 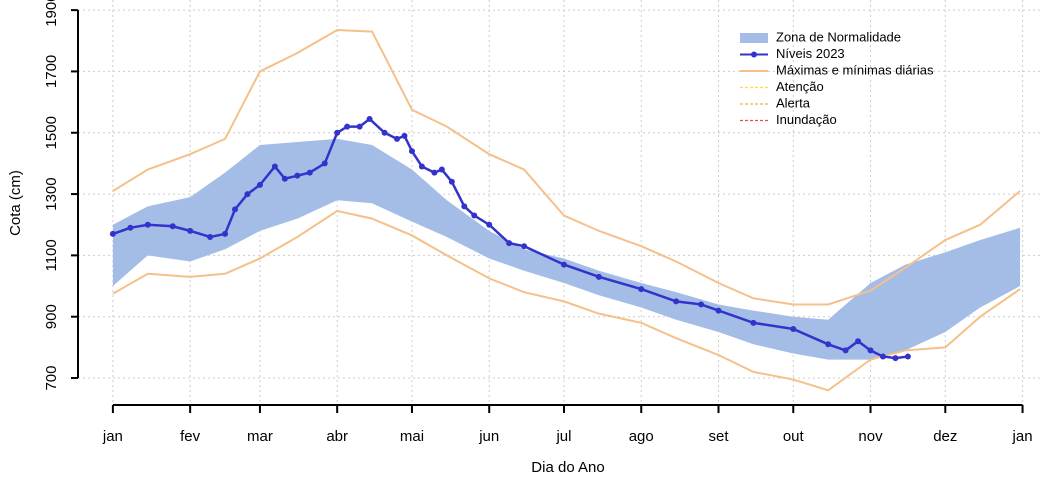 What do you see at coordinates (567, 467) in the screenshot?
I see `x-axis-label: Dia do Ano` at bounding box center [567, 467].